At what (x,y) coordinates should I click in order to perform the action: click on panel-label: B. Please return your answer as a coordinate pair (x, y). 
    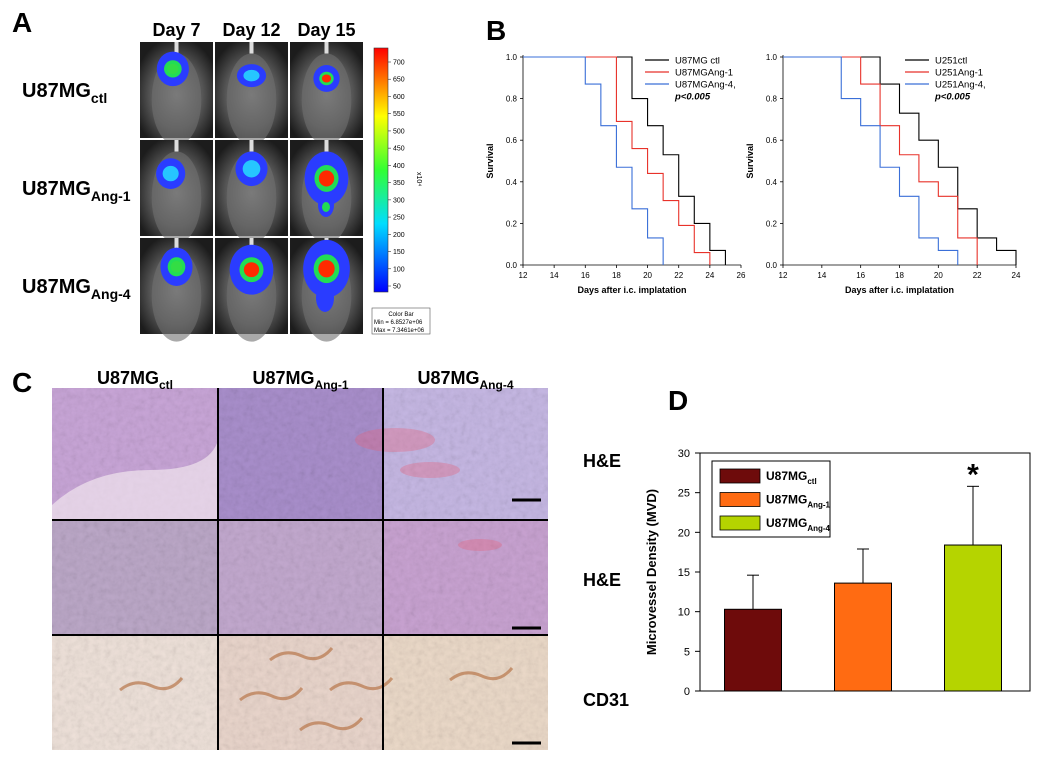
    Looking at the image, I should click on (496, 30).